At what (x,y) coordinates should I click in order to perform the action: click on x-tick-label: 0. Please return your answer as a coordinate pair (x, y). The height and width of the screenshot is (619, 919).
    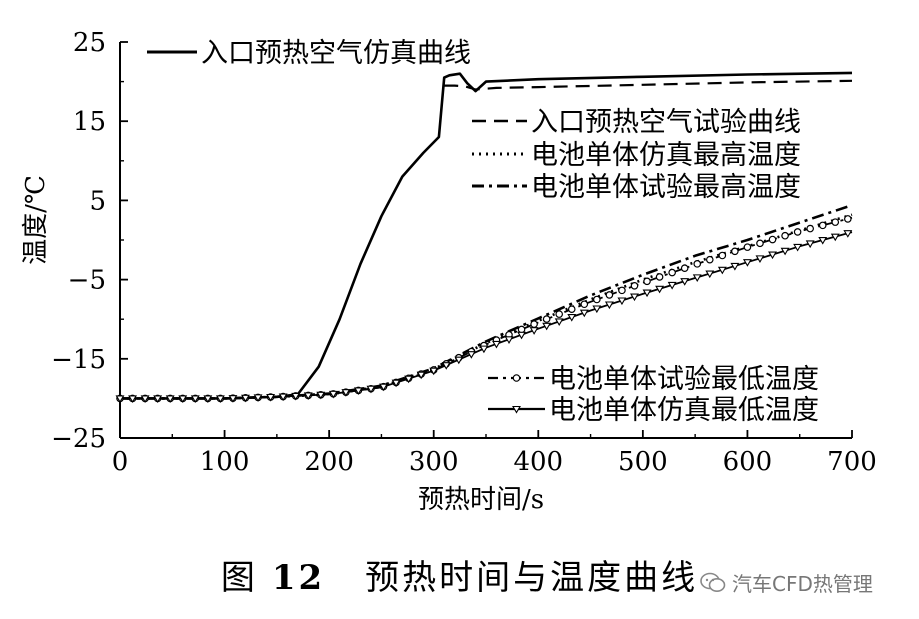
    Looking at the image, I should click on (120, 462).